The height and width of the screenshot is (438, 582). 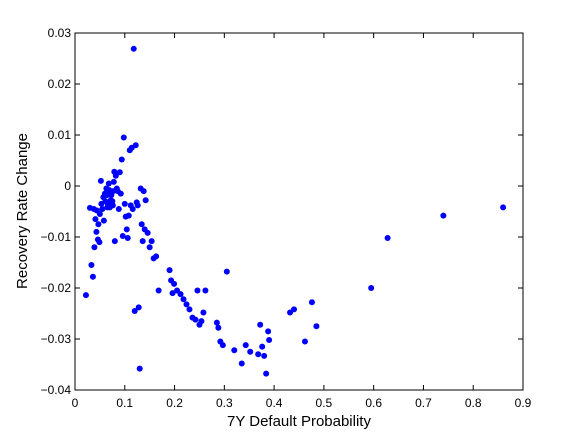 I want to click on y-axis-label: Recovery Rate Change, so click(x=22, y=211).